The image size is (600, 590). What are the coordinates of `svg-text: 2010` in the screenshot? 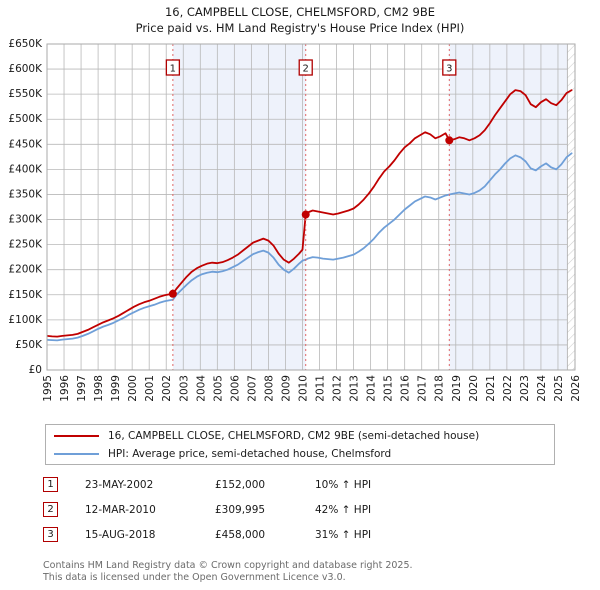 It's located at (303, 388).